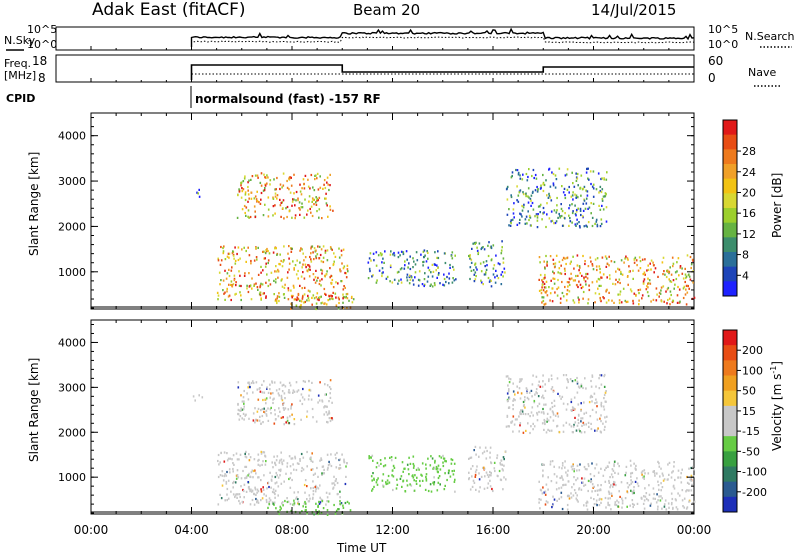 The width and height of the screenshot is (800, 554). I want to click on colorbar-tick-label: 28, so click(749, 151).